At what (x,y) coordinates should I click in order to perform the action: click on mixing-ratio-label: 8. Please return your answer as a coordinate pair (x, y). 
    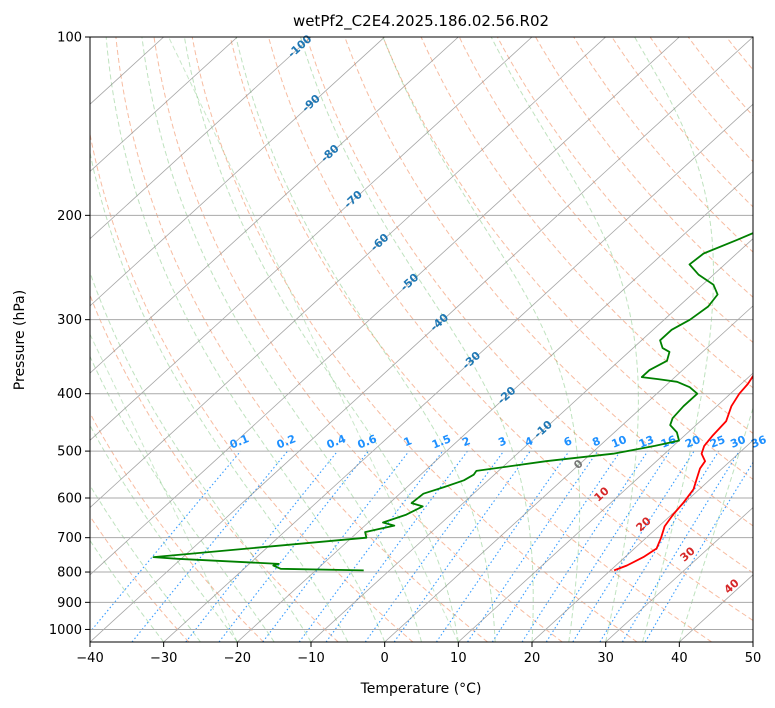
    Looking at the image, I should click on (596, 441).